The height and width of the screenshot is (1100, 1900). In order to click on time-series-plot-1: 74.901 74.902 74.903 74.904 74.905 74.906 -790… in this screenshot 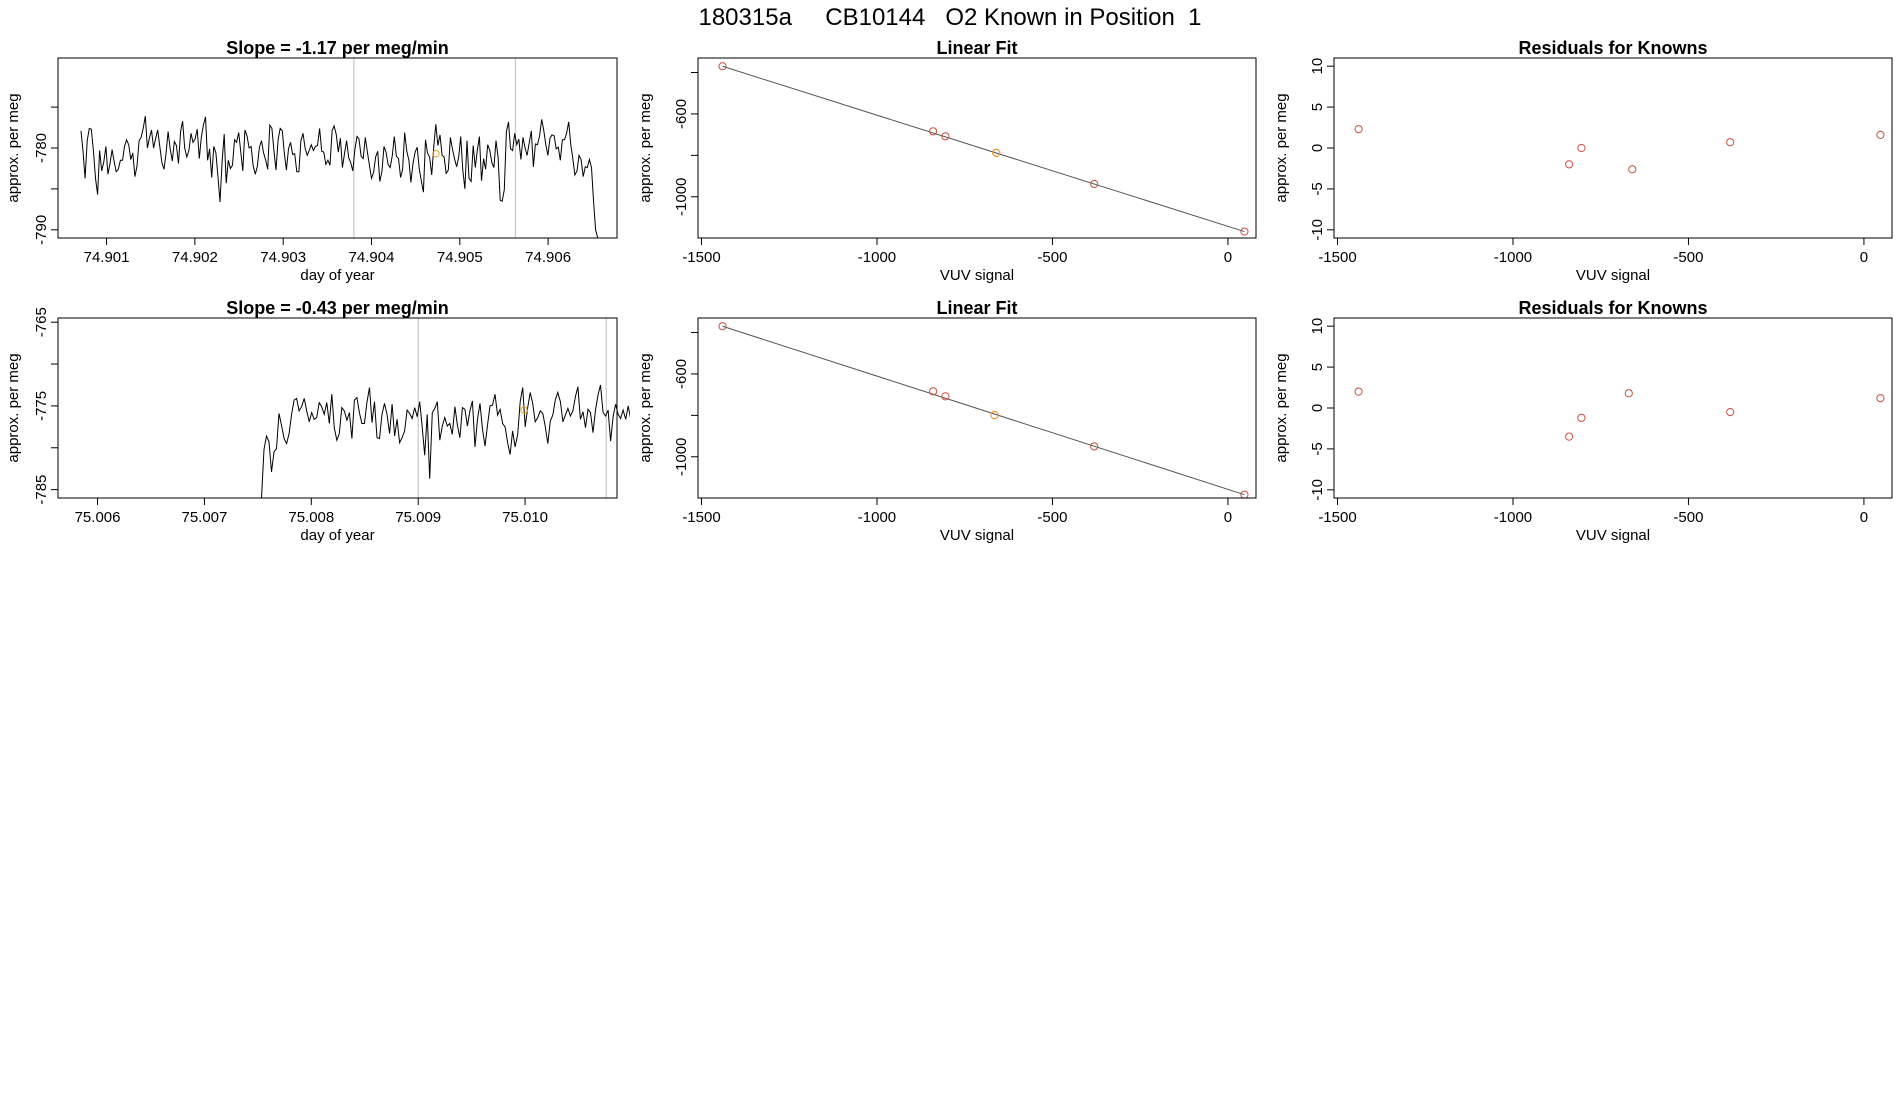, I will do `click(311, 161)`.